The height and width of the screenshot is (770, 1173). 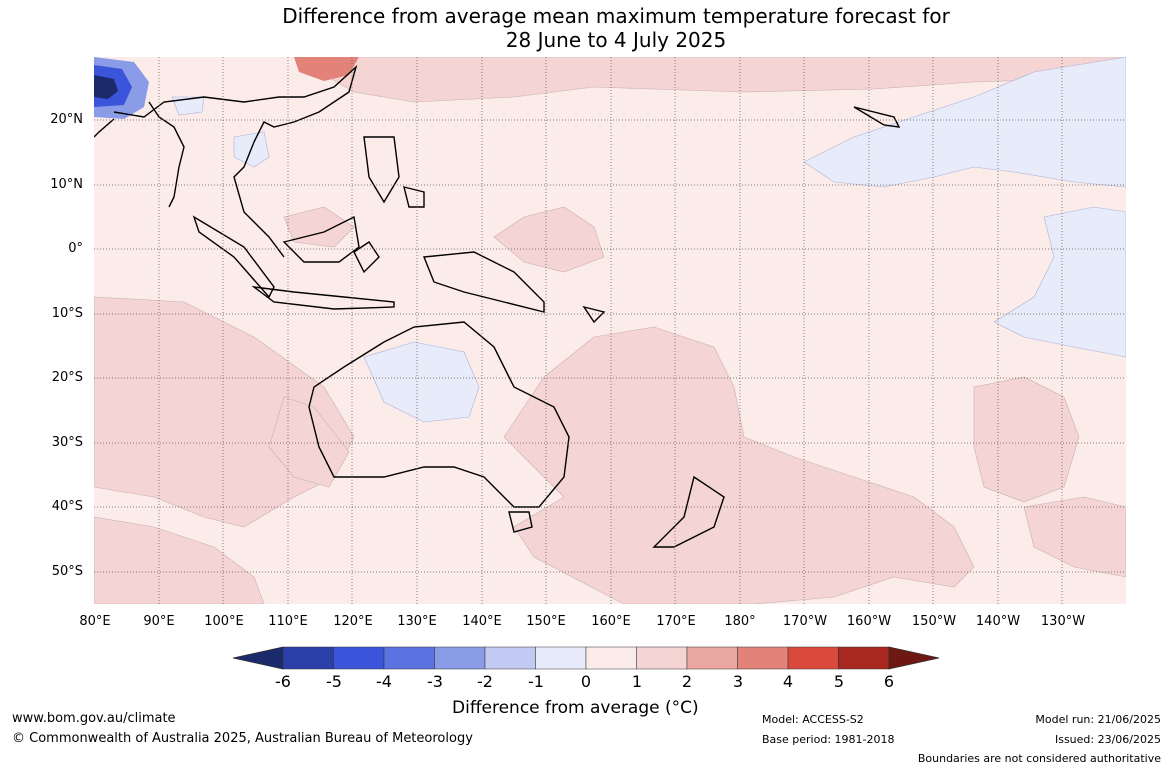 I want to click on lon-label: 80°E, so click(x=95, y=621).